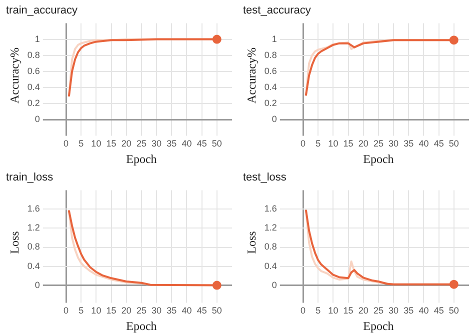  What do you see at coordinates (30, 178) in the screenshot?
I see `chart-title: train_loss` at bounding box center [30, 178].